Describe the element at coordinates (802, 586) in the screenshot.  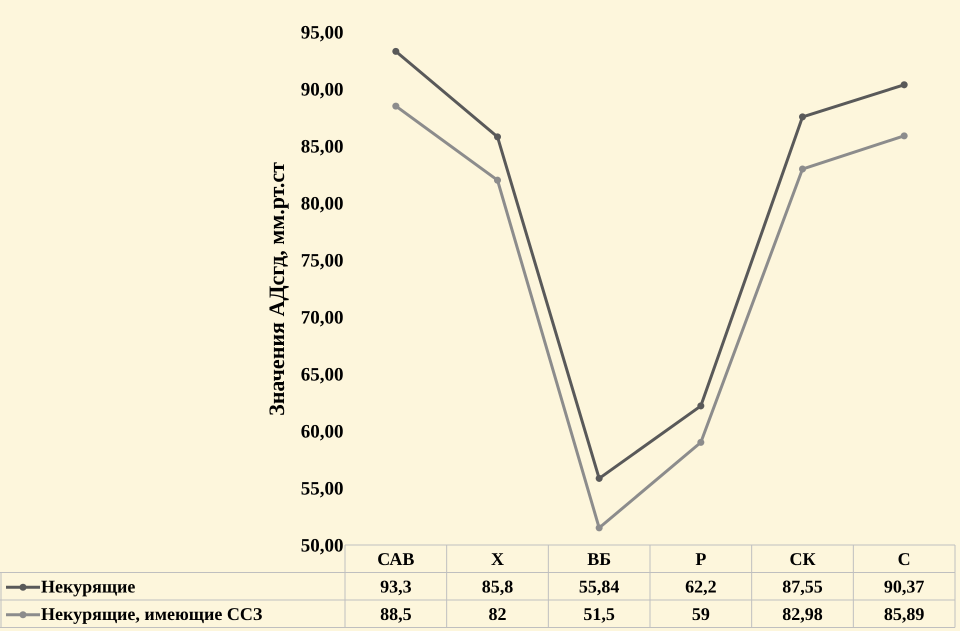
I see `data-label: 87,55` at that location.